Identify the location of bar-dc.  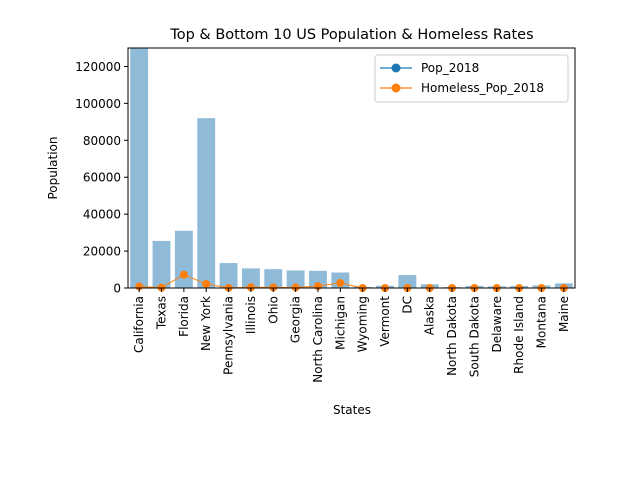
(407, 281).